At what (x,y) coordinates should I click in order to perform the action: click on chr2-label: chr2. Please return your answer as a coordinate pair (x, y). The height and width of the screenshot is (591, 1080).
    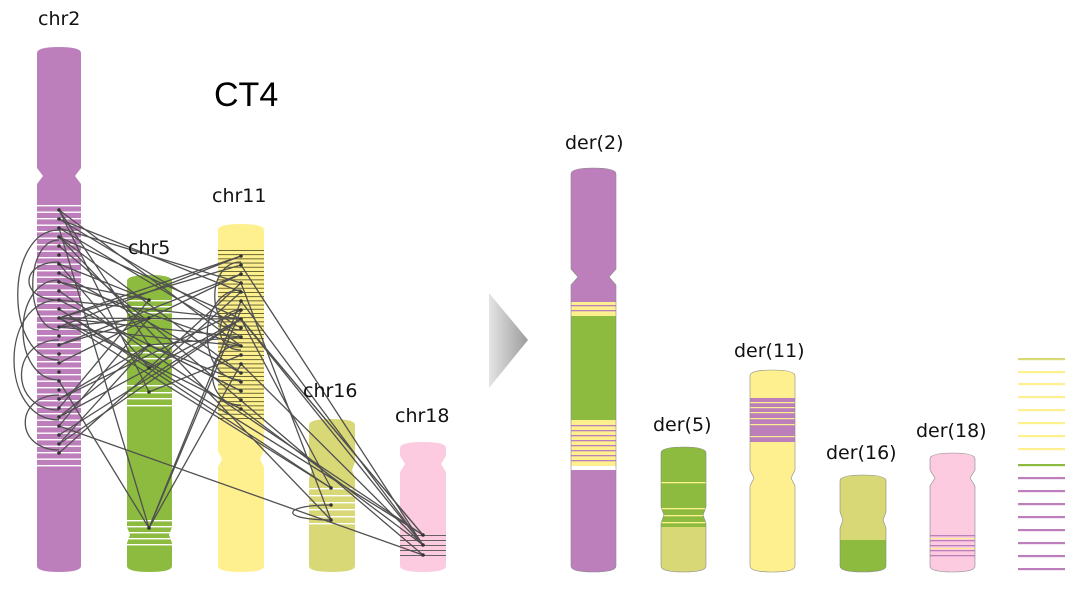
    Looking at the image, I should click on (59, 19).